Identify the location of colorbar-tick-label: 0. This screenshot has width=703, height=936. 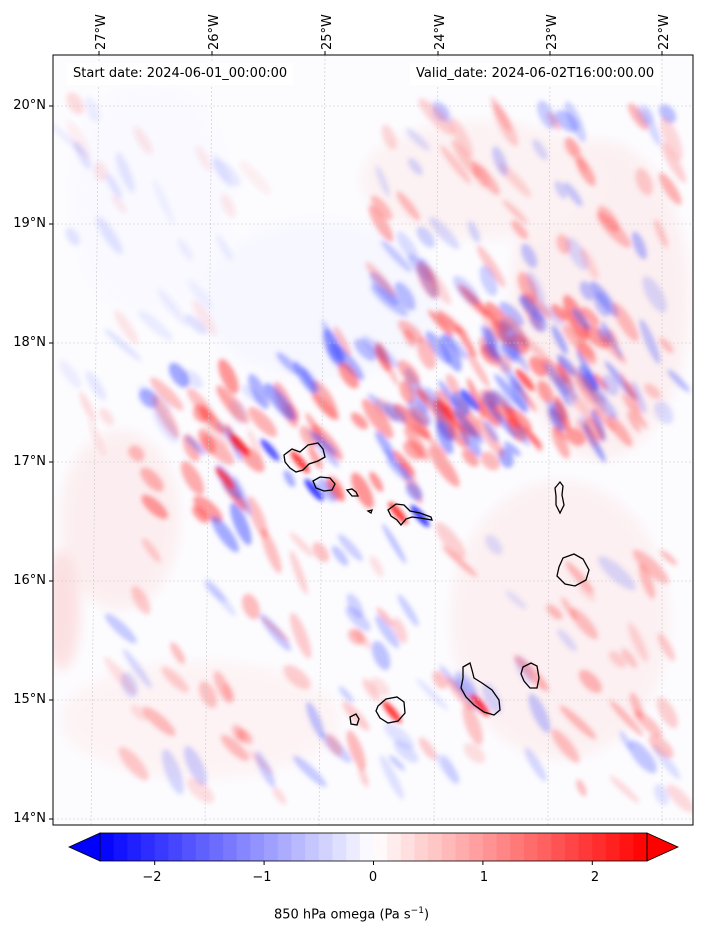
(373, 877).